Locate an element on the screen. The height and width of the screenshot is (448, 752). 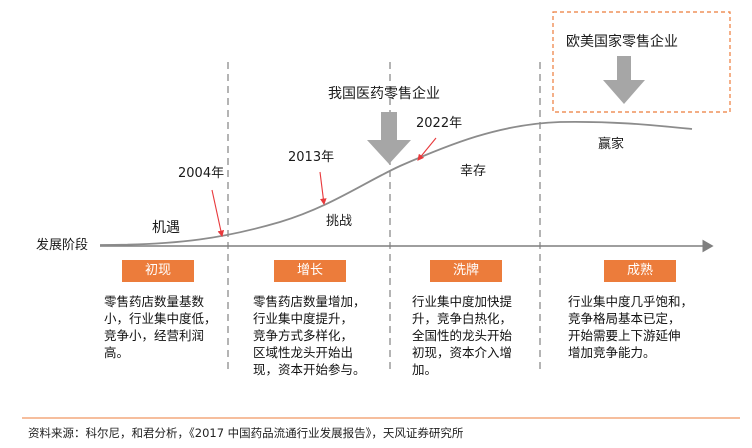
foreign-box is located at coordinates (641, 62).